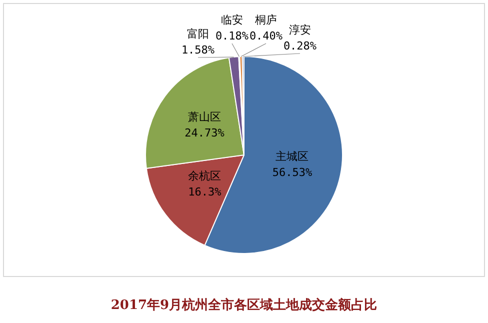  What do you see at coordinates (300, 29) in the screenshot?
I see `slice-label: 淳安` at bounding box center [300, 29].